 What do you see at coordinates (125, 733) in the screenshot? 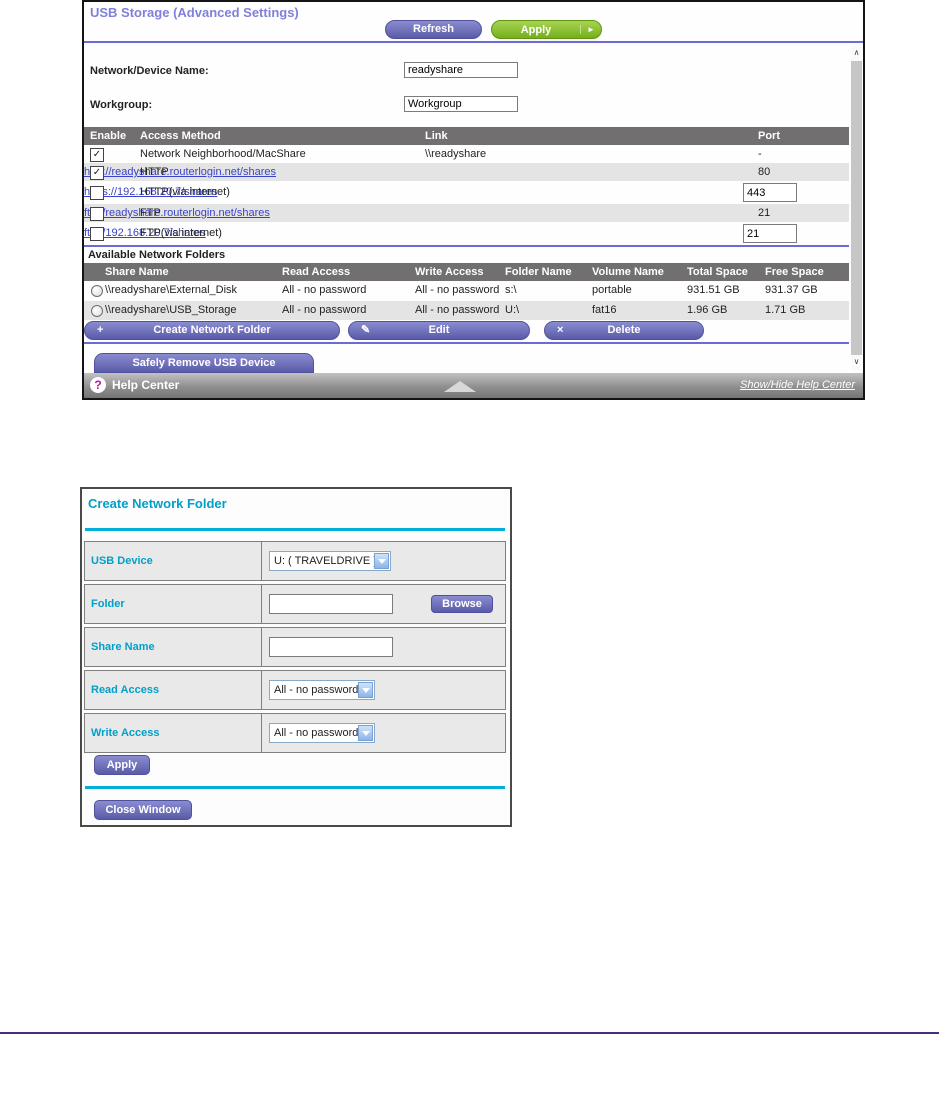
I see `write-access-label: Write Access` at bounding box center [125, 733].